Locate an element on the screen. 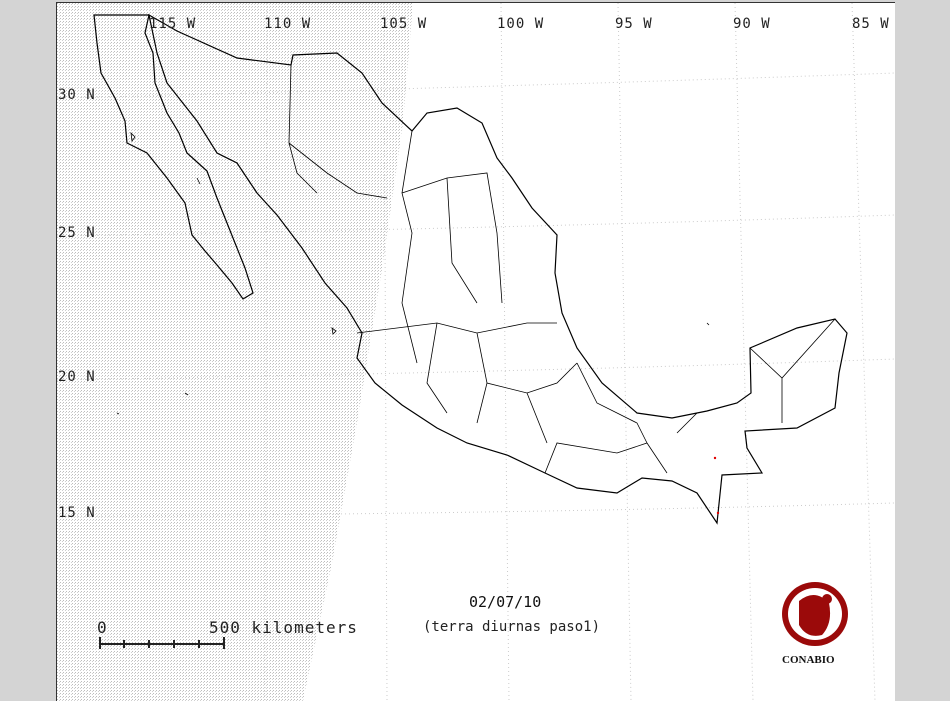 The width and height of the screenshot is (950, 701). conabio-logo-icon is located at coordinates (815, 614).